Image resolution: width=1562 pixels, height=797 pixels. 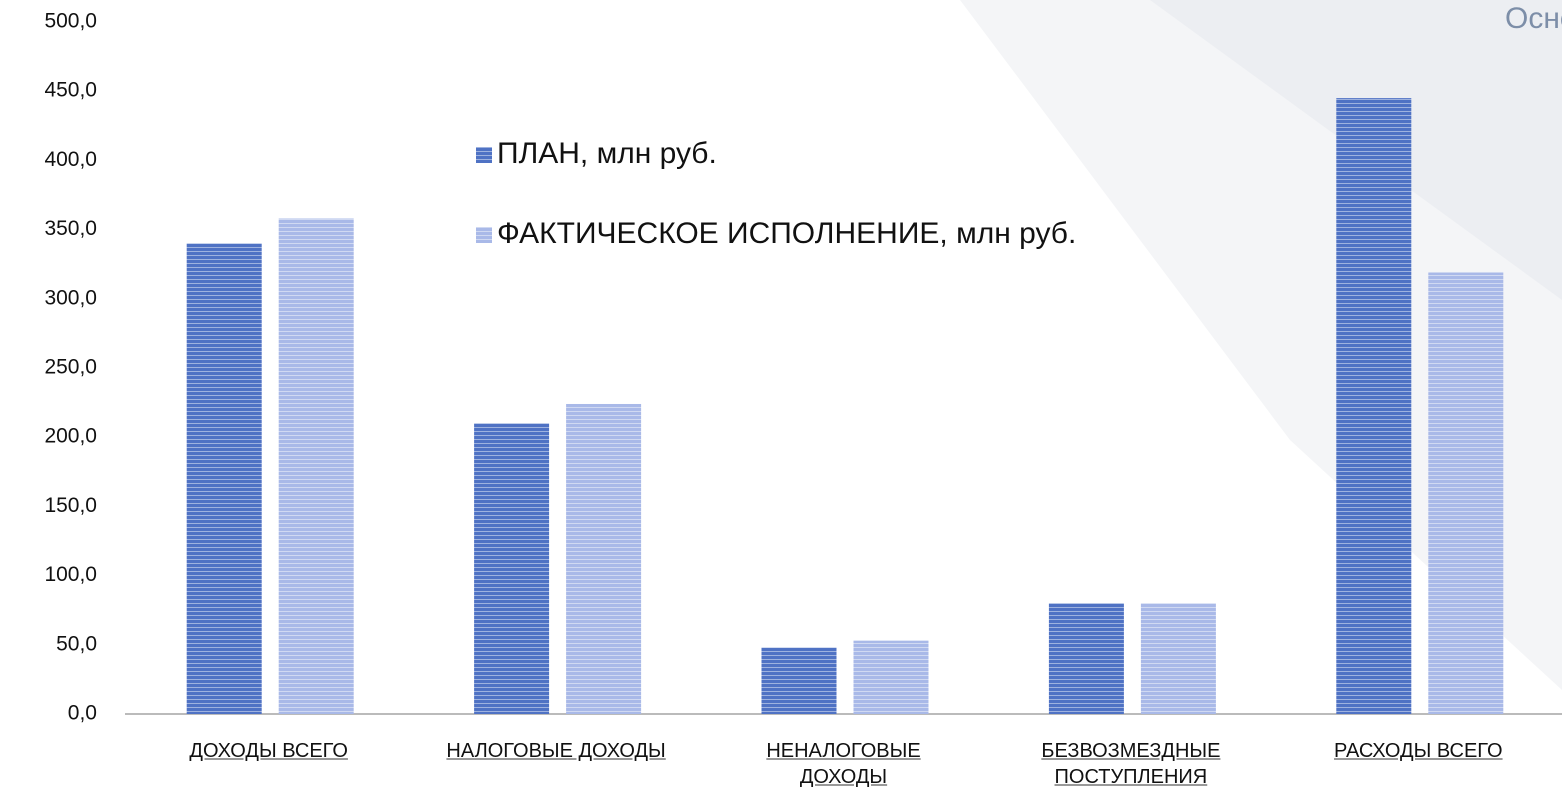 I want to click on y-tick-label: 300,0, so click(x=70, y=297).